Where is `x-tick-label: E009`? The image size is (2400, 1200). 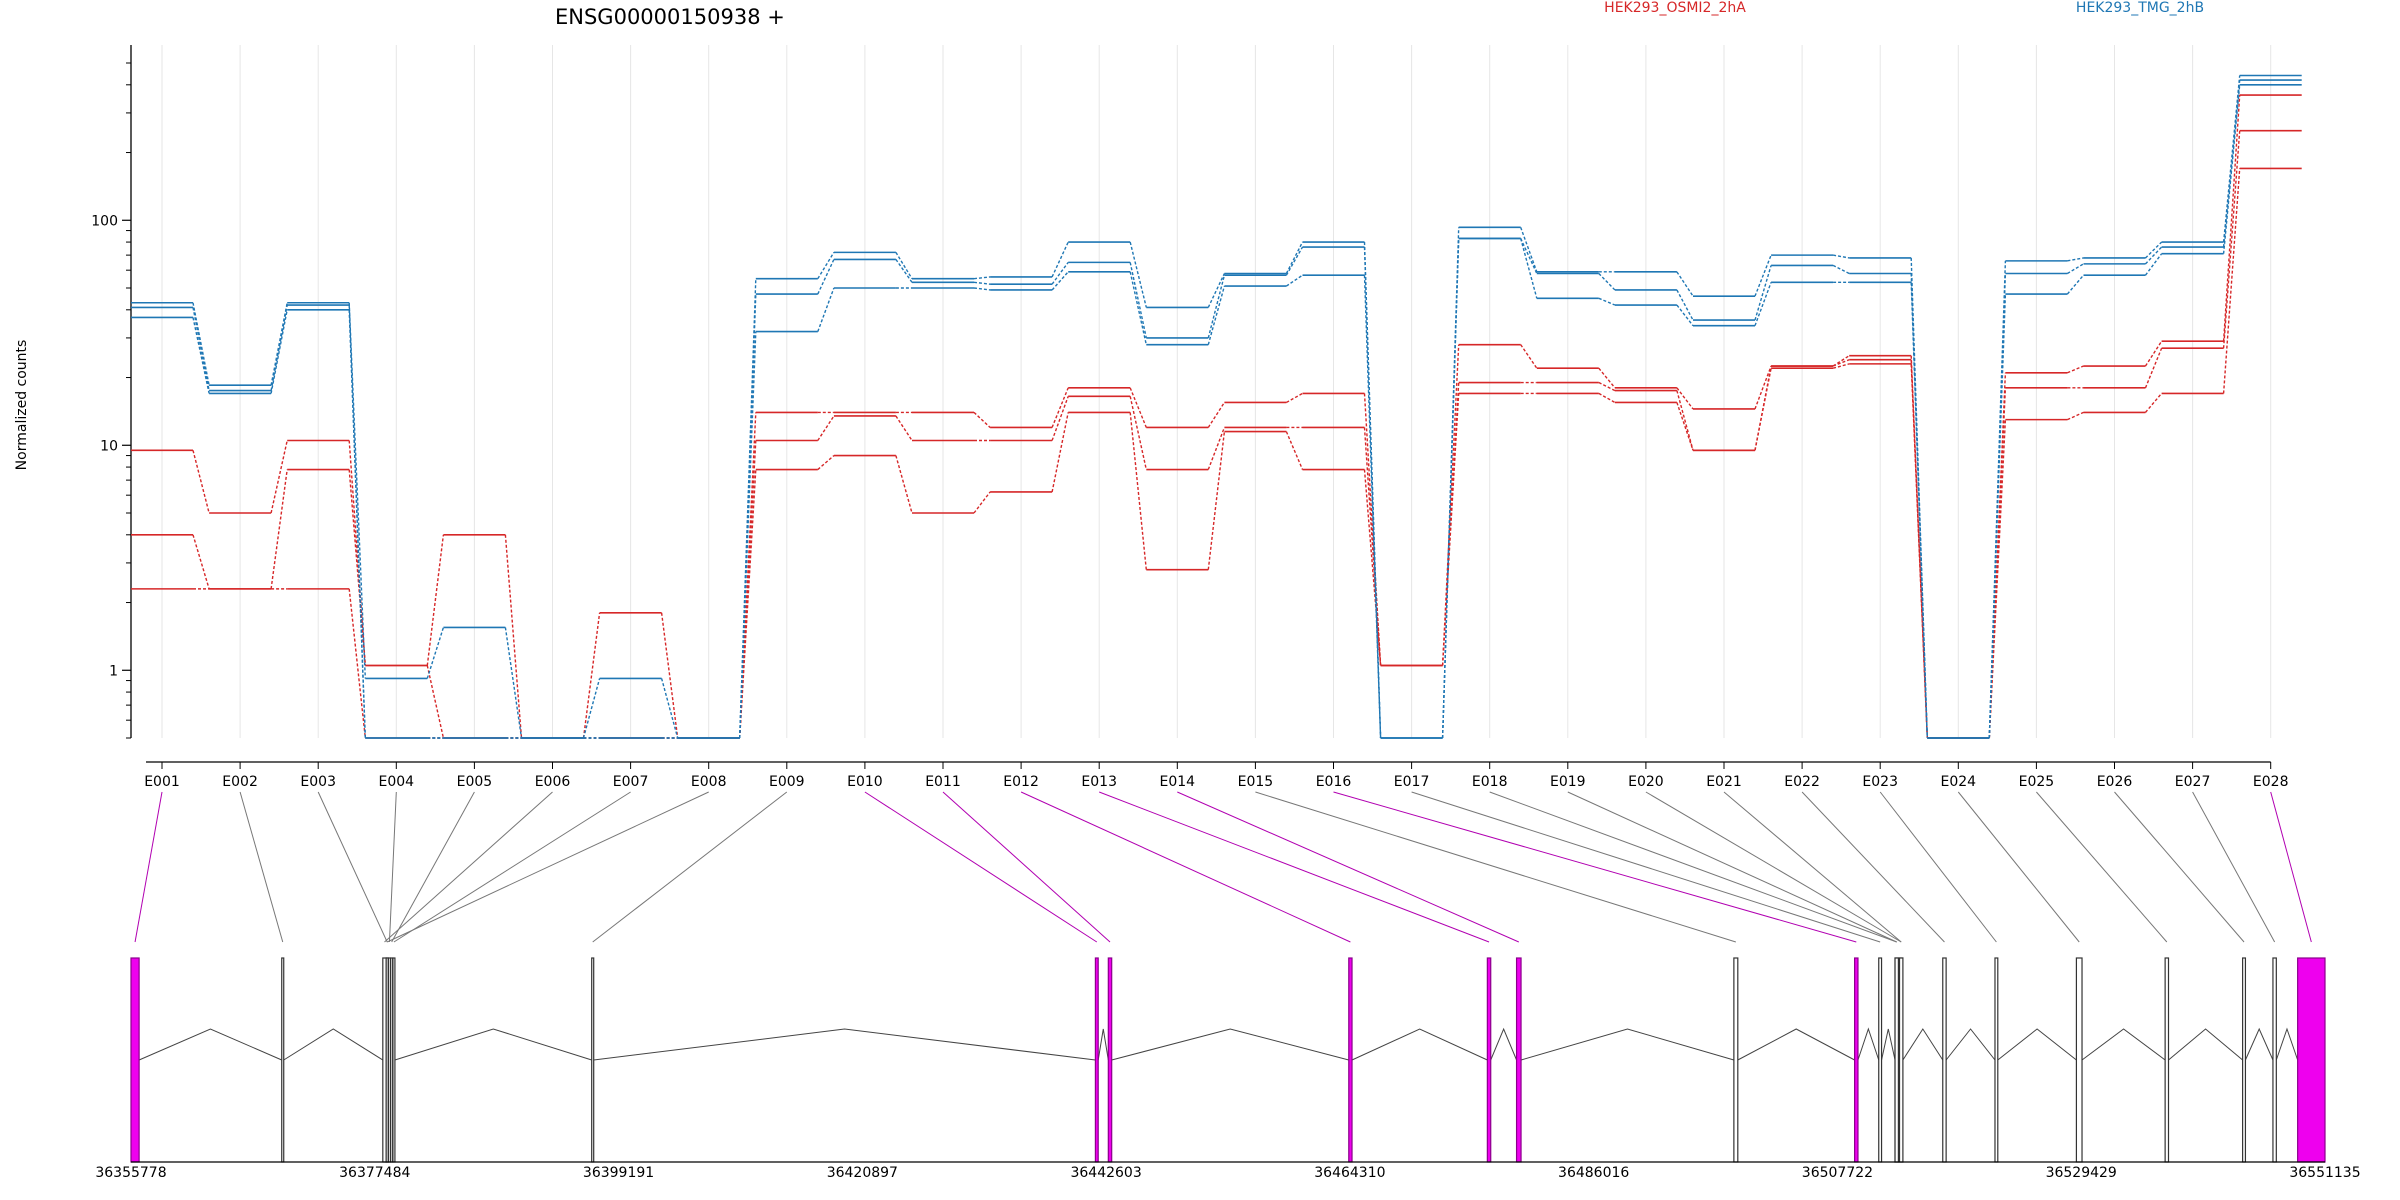 x-tick-label: E009 is located at coordinates (787, 782).